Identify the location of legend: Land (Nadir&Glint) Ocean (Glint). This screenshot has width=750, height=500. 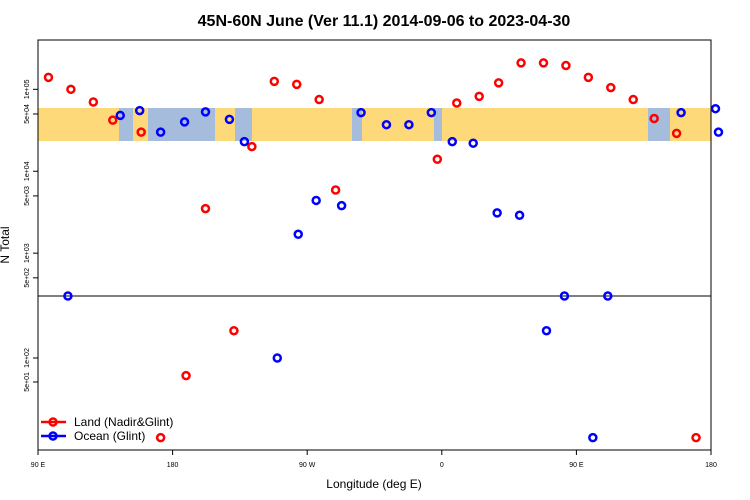
(107, 429).